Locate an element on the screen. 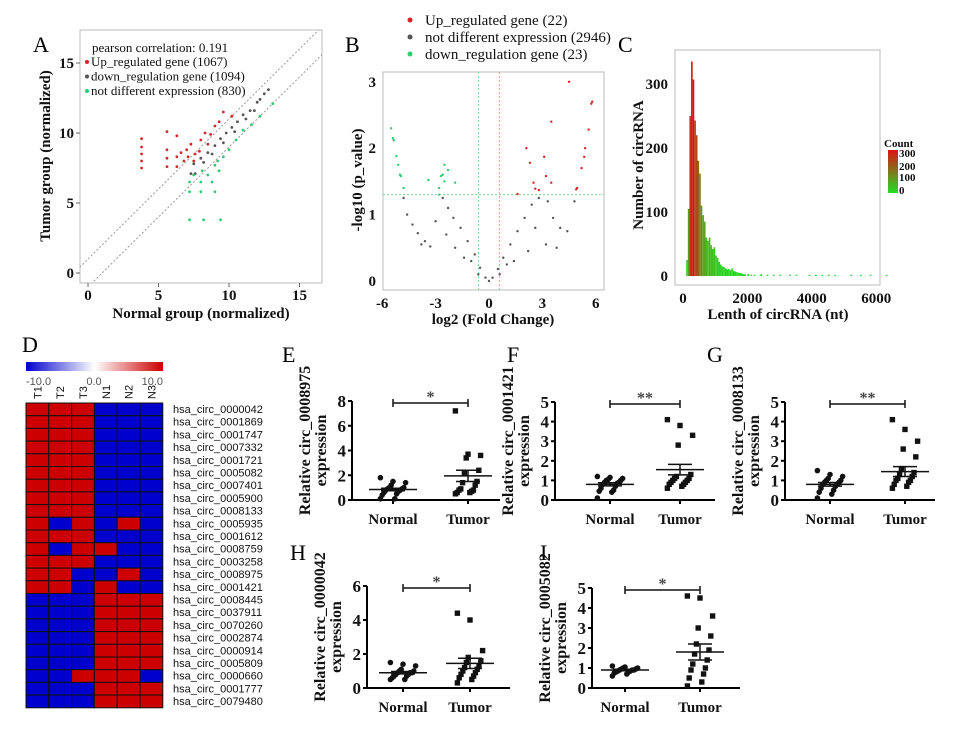  column-label: T3 is located at coordinates (84, 392).